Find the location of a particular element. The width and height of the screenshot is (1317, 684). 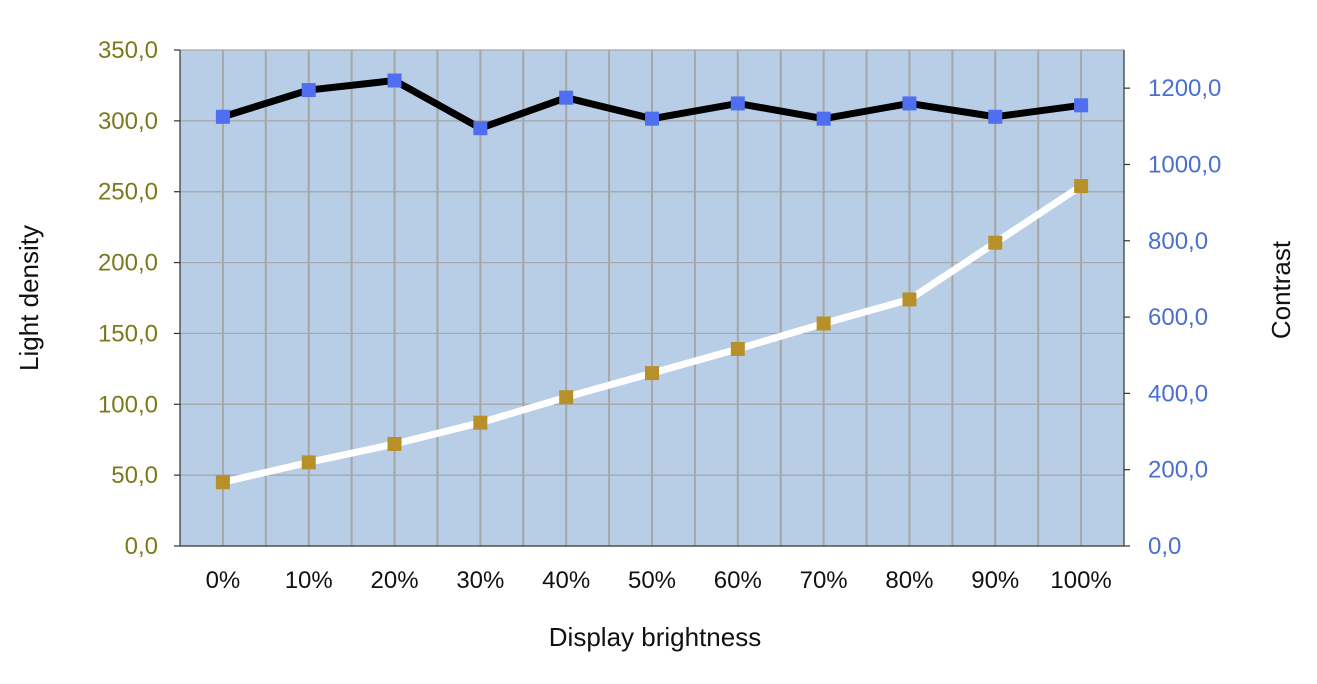

y-right-tick-label: 0,0 is located at coordinates (1164, 546).